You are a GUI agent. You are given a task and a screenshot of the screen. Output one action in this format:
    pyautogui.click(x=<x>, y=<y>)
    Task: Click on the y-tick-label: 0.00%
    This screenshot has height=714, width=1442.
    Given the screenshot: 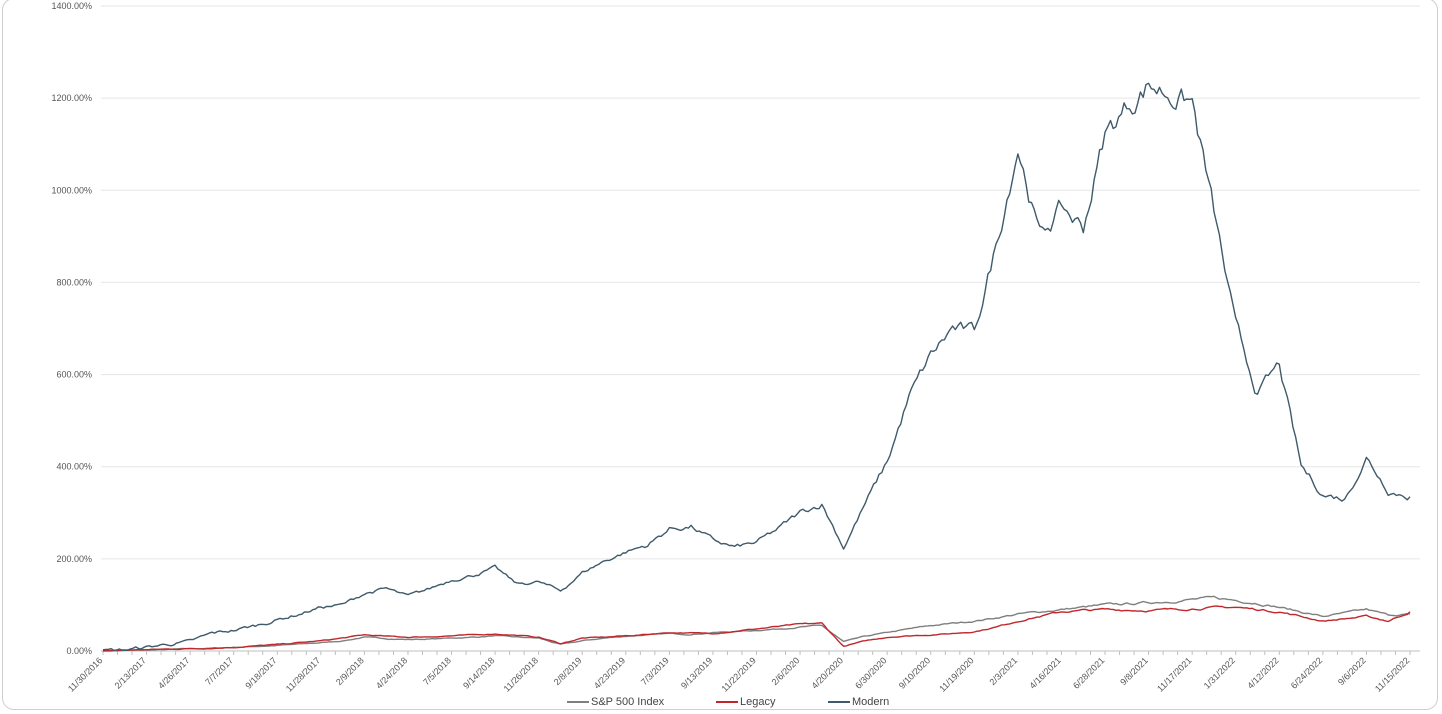 What is the action you would take?
    pyautogui.click(x=79, y=651)
    